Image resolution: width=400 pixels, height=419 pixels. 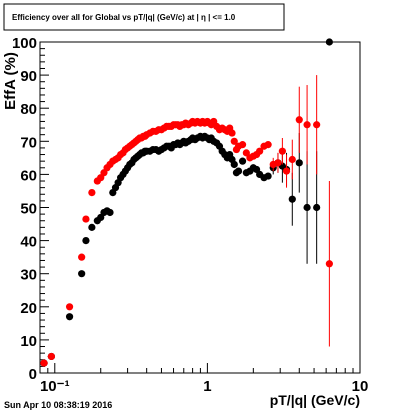 I want to click on y-tick-label: 50, so click(x=28, y=209).